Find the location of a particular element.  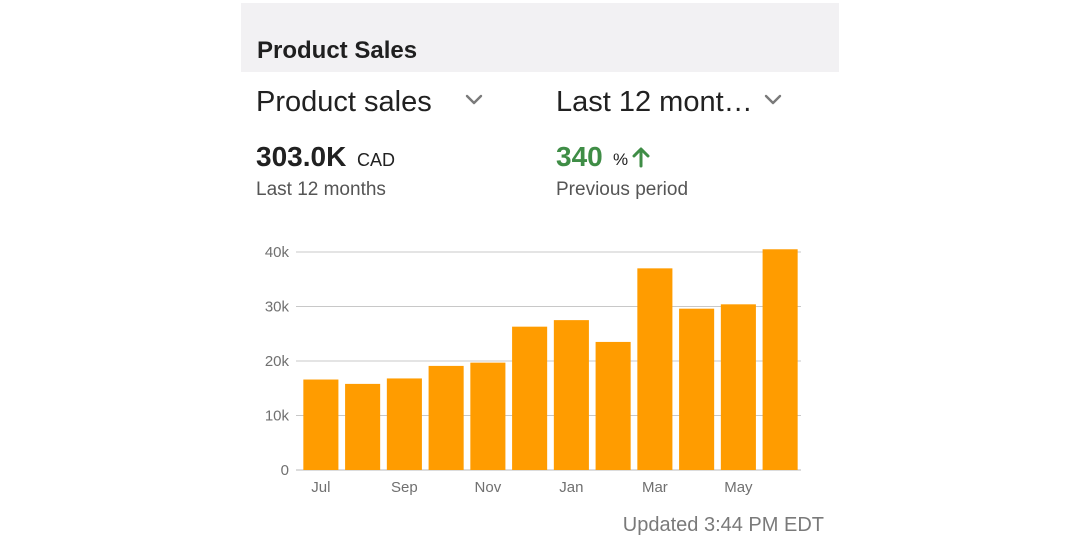

y-tick-label: 40k is located at coordinates (277, 252).